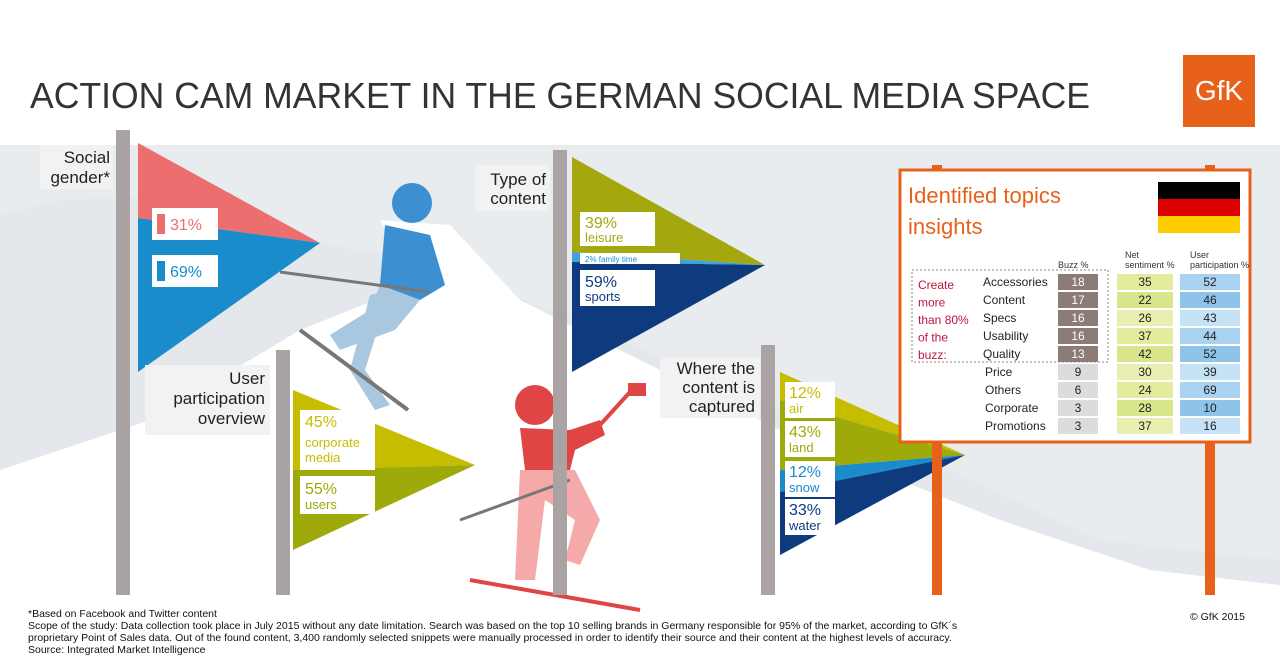  I want to click on column-header: participation %, so click(1219, 265).